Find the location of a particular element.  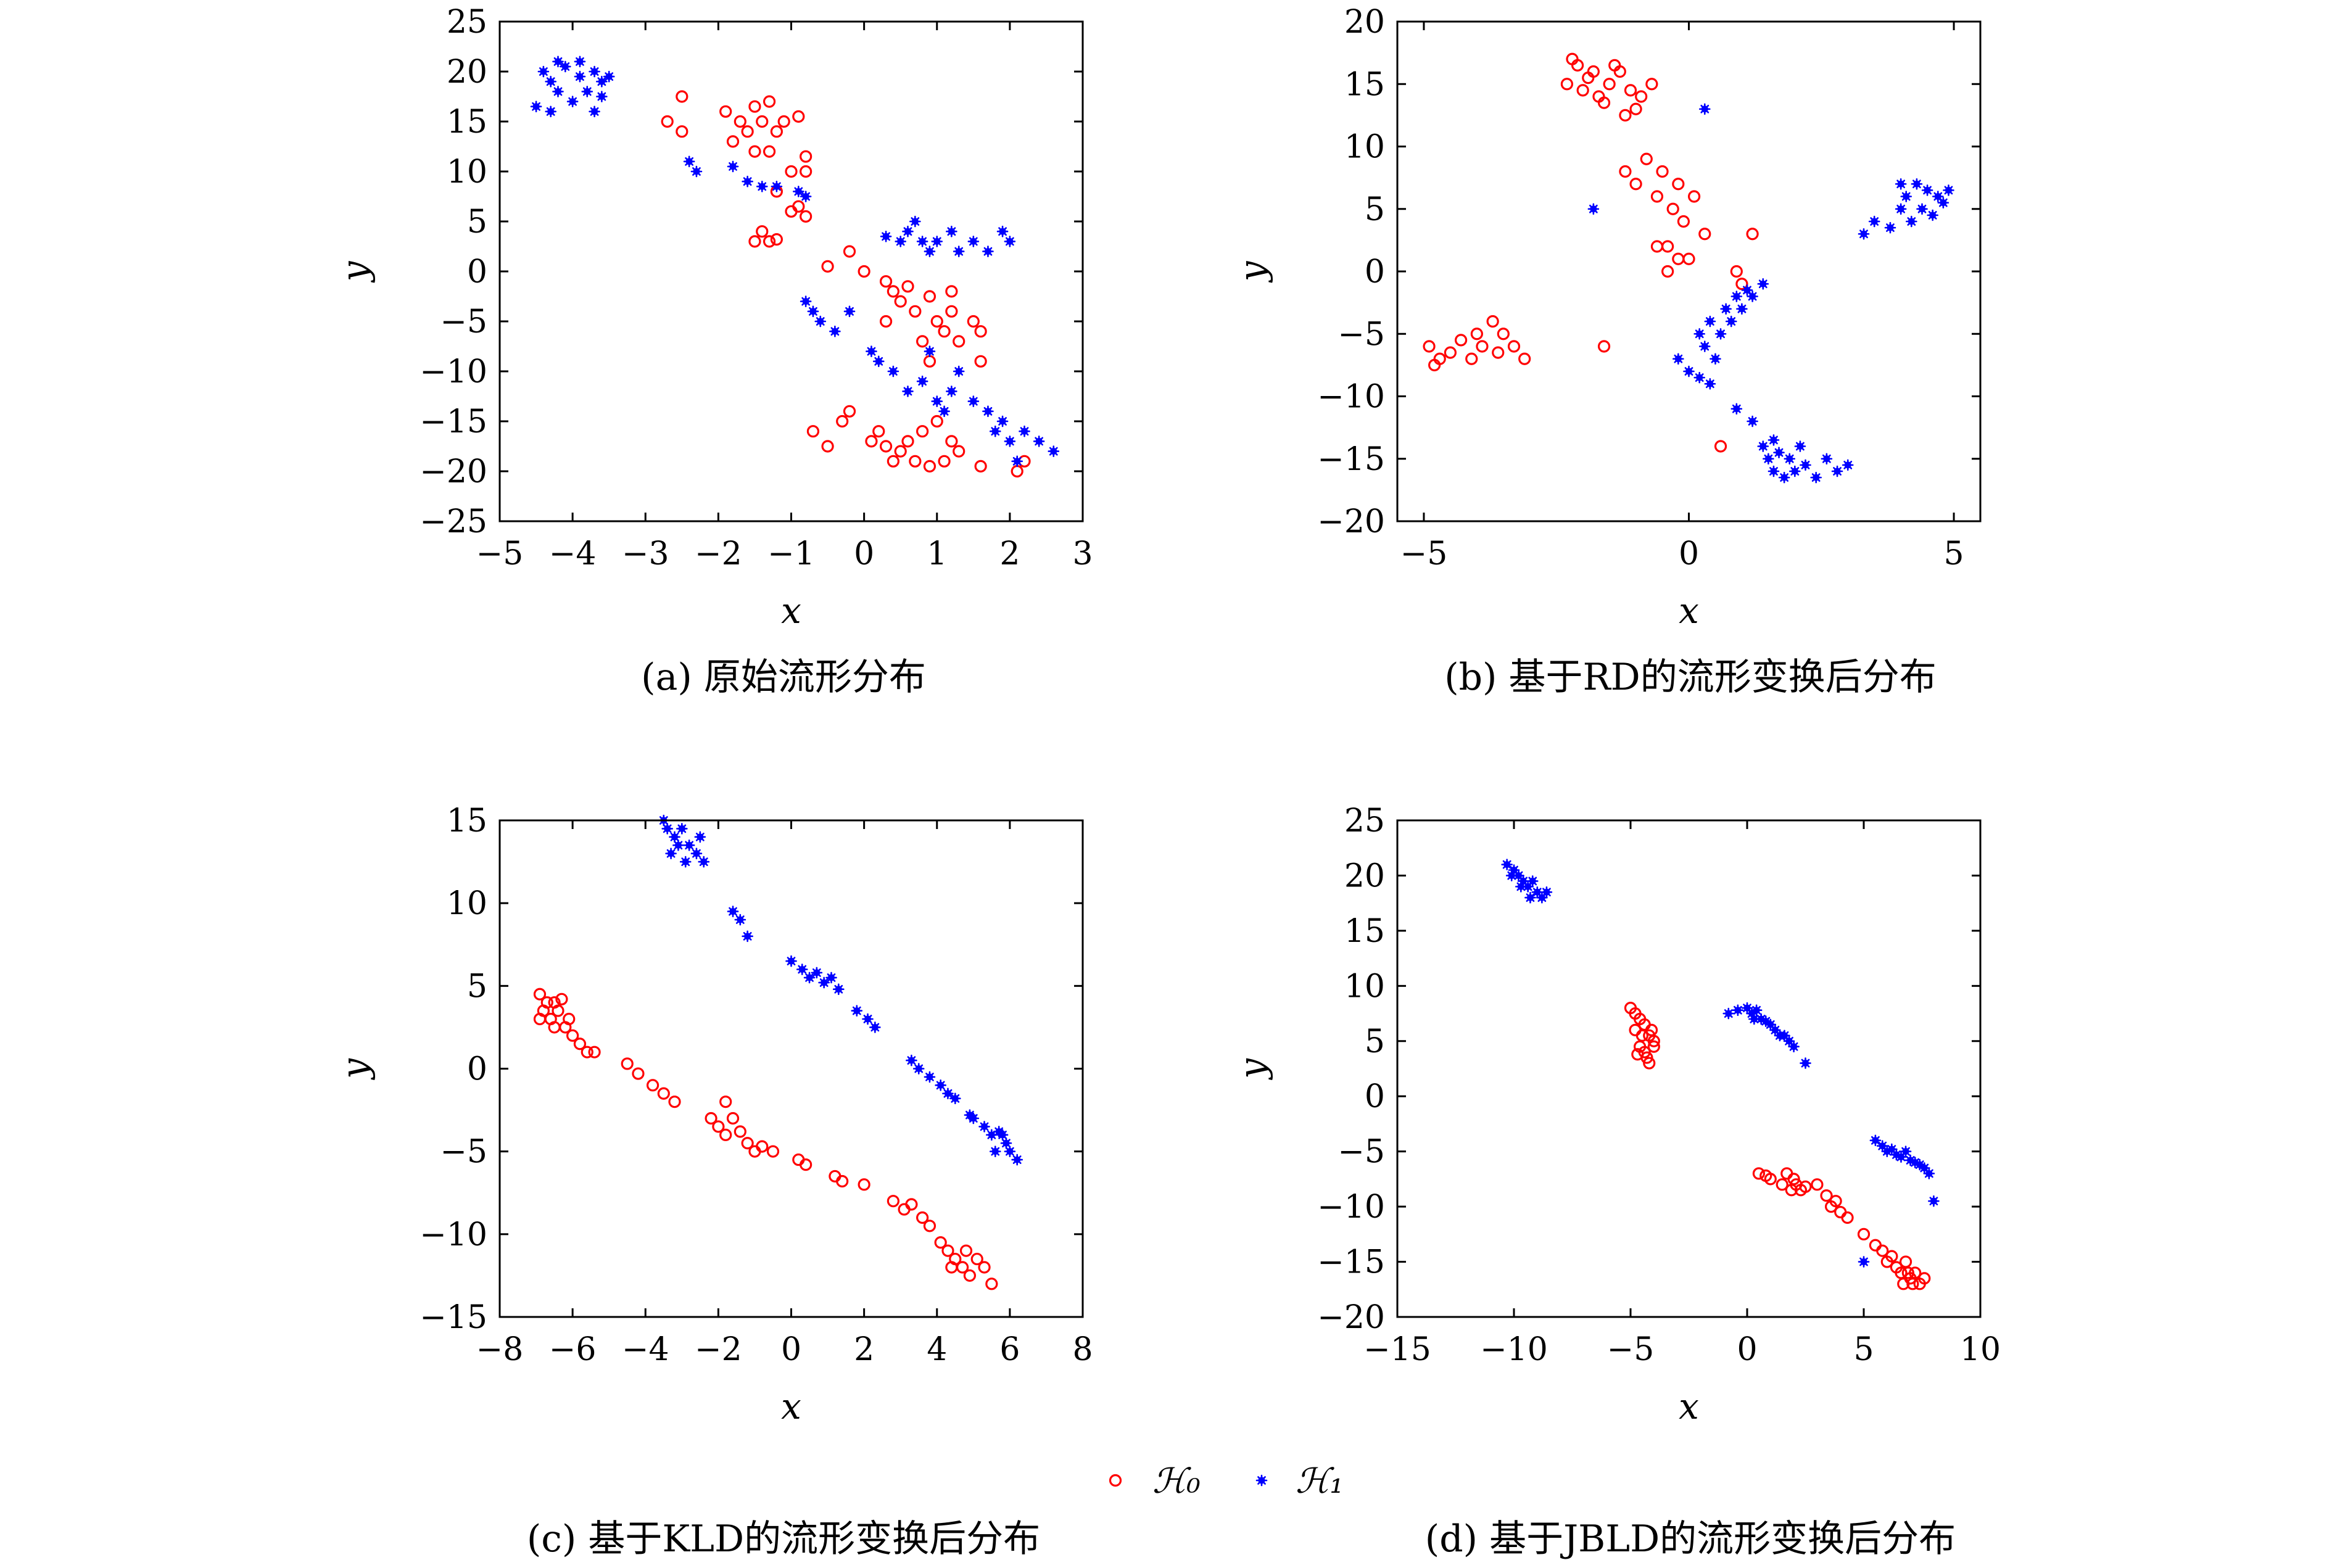

y-tick-label: −20 is located at coordinates (1351, 521).